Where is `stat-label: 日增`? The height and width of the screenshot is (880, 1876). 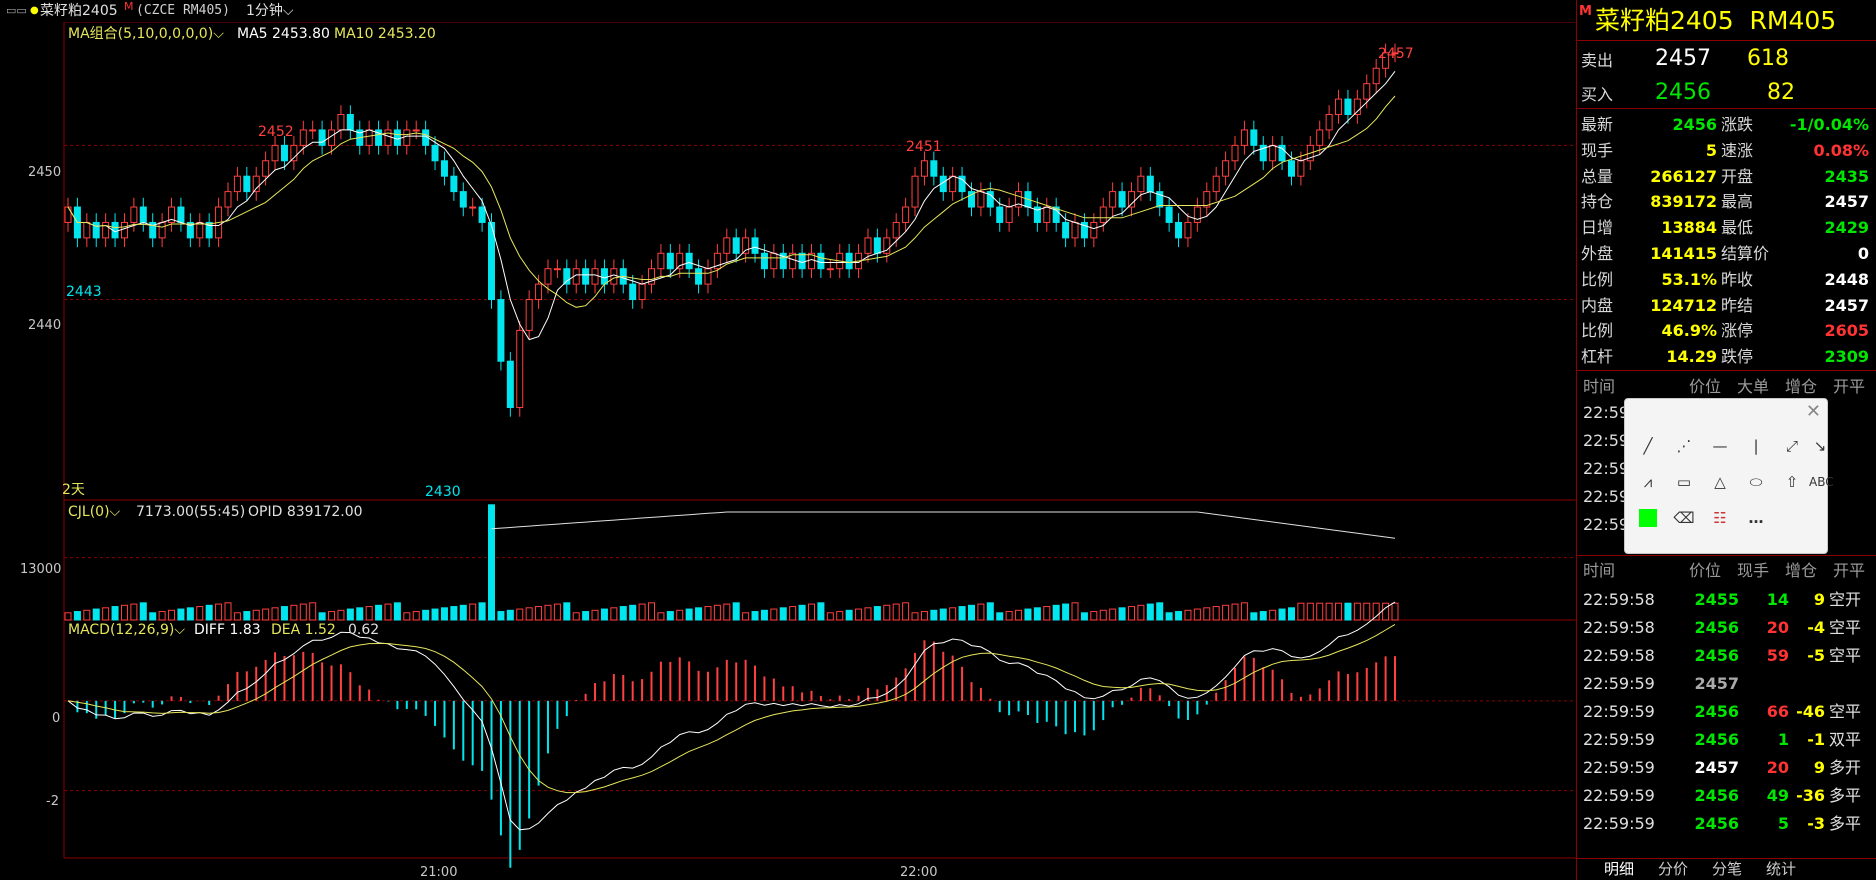
stat-label: 日增 is located at coordinates (1597, 228).